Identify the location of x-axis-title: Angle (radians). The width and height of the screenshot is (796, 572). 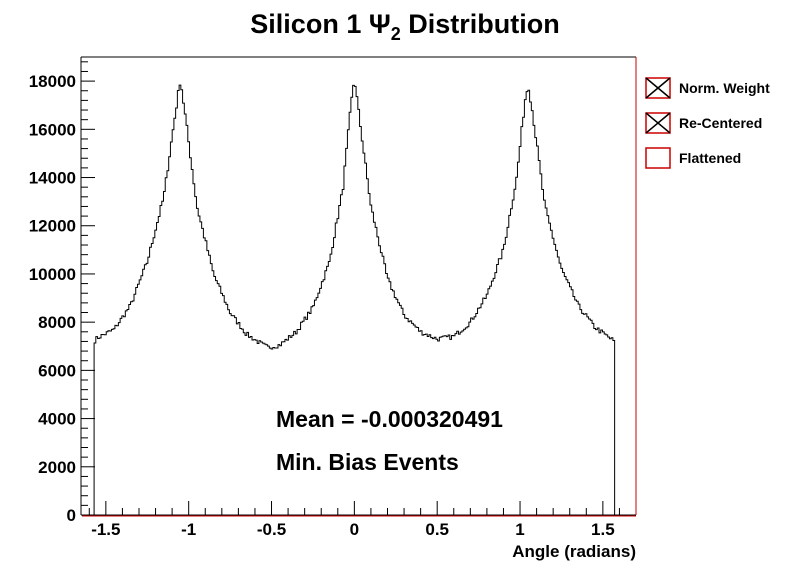
(574, 551).